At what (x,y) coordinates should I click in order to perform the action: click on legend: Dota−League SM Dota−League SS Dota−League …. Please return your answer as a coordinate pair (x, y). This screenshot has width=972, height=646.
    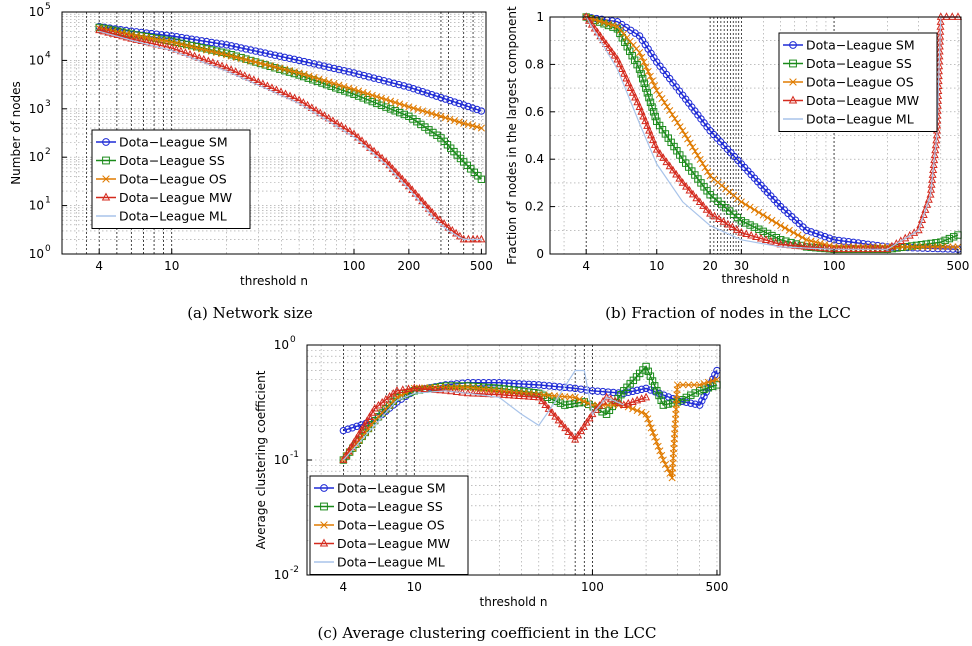
    Looking at the image, I should click on (171, 179).